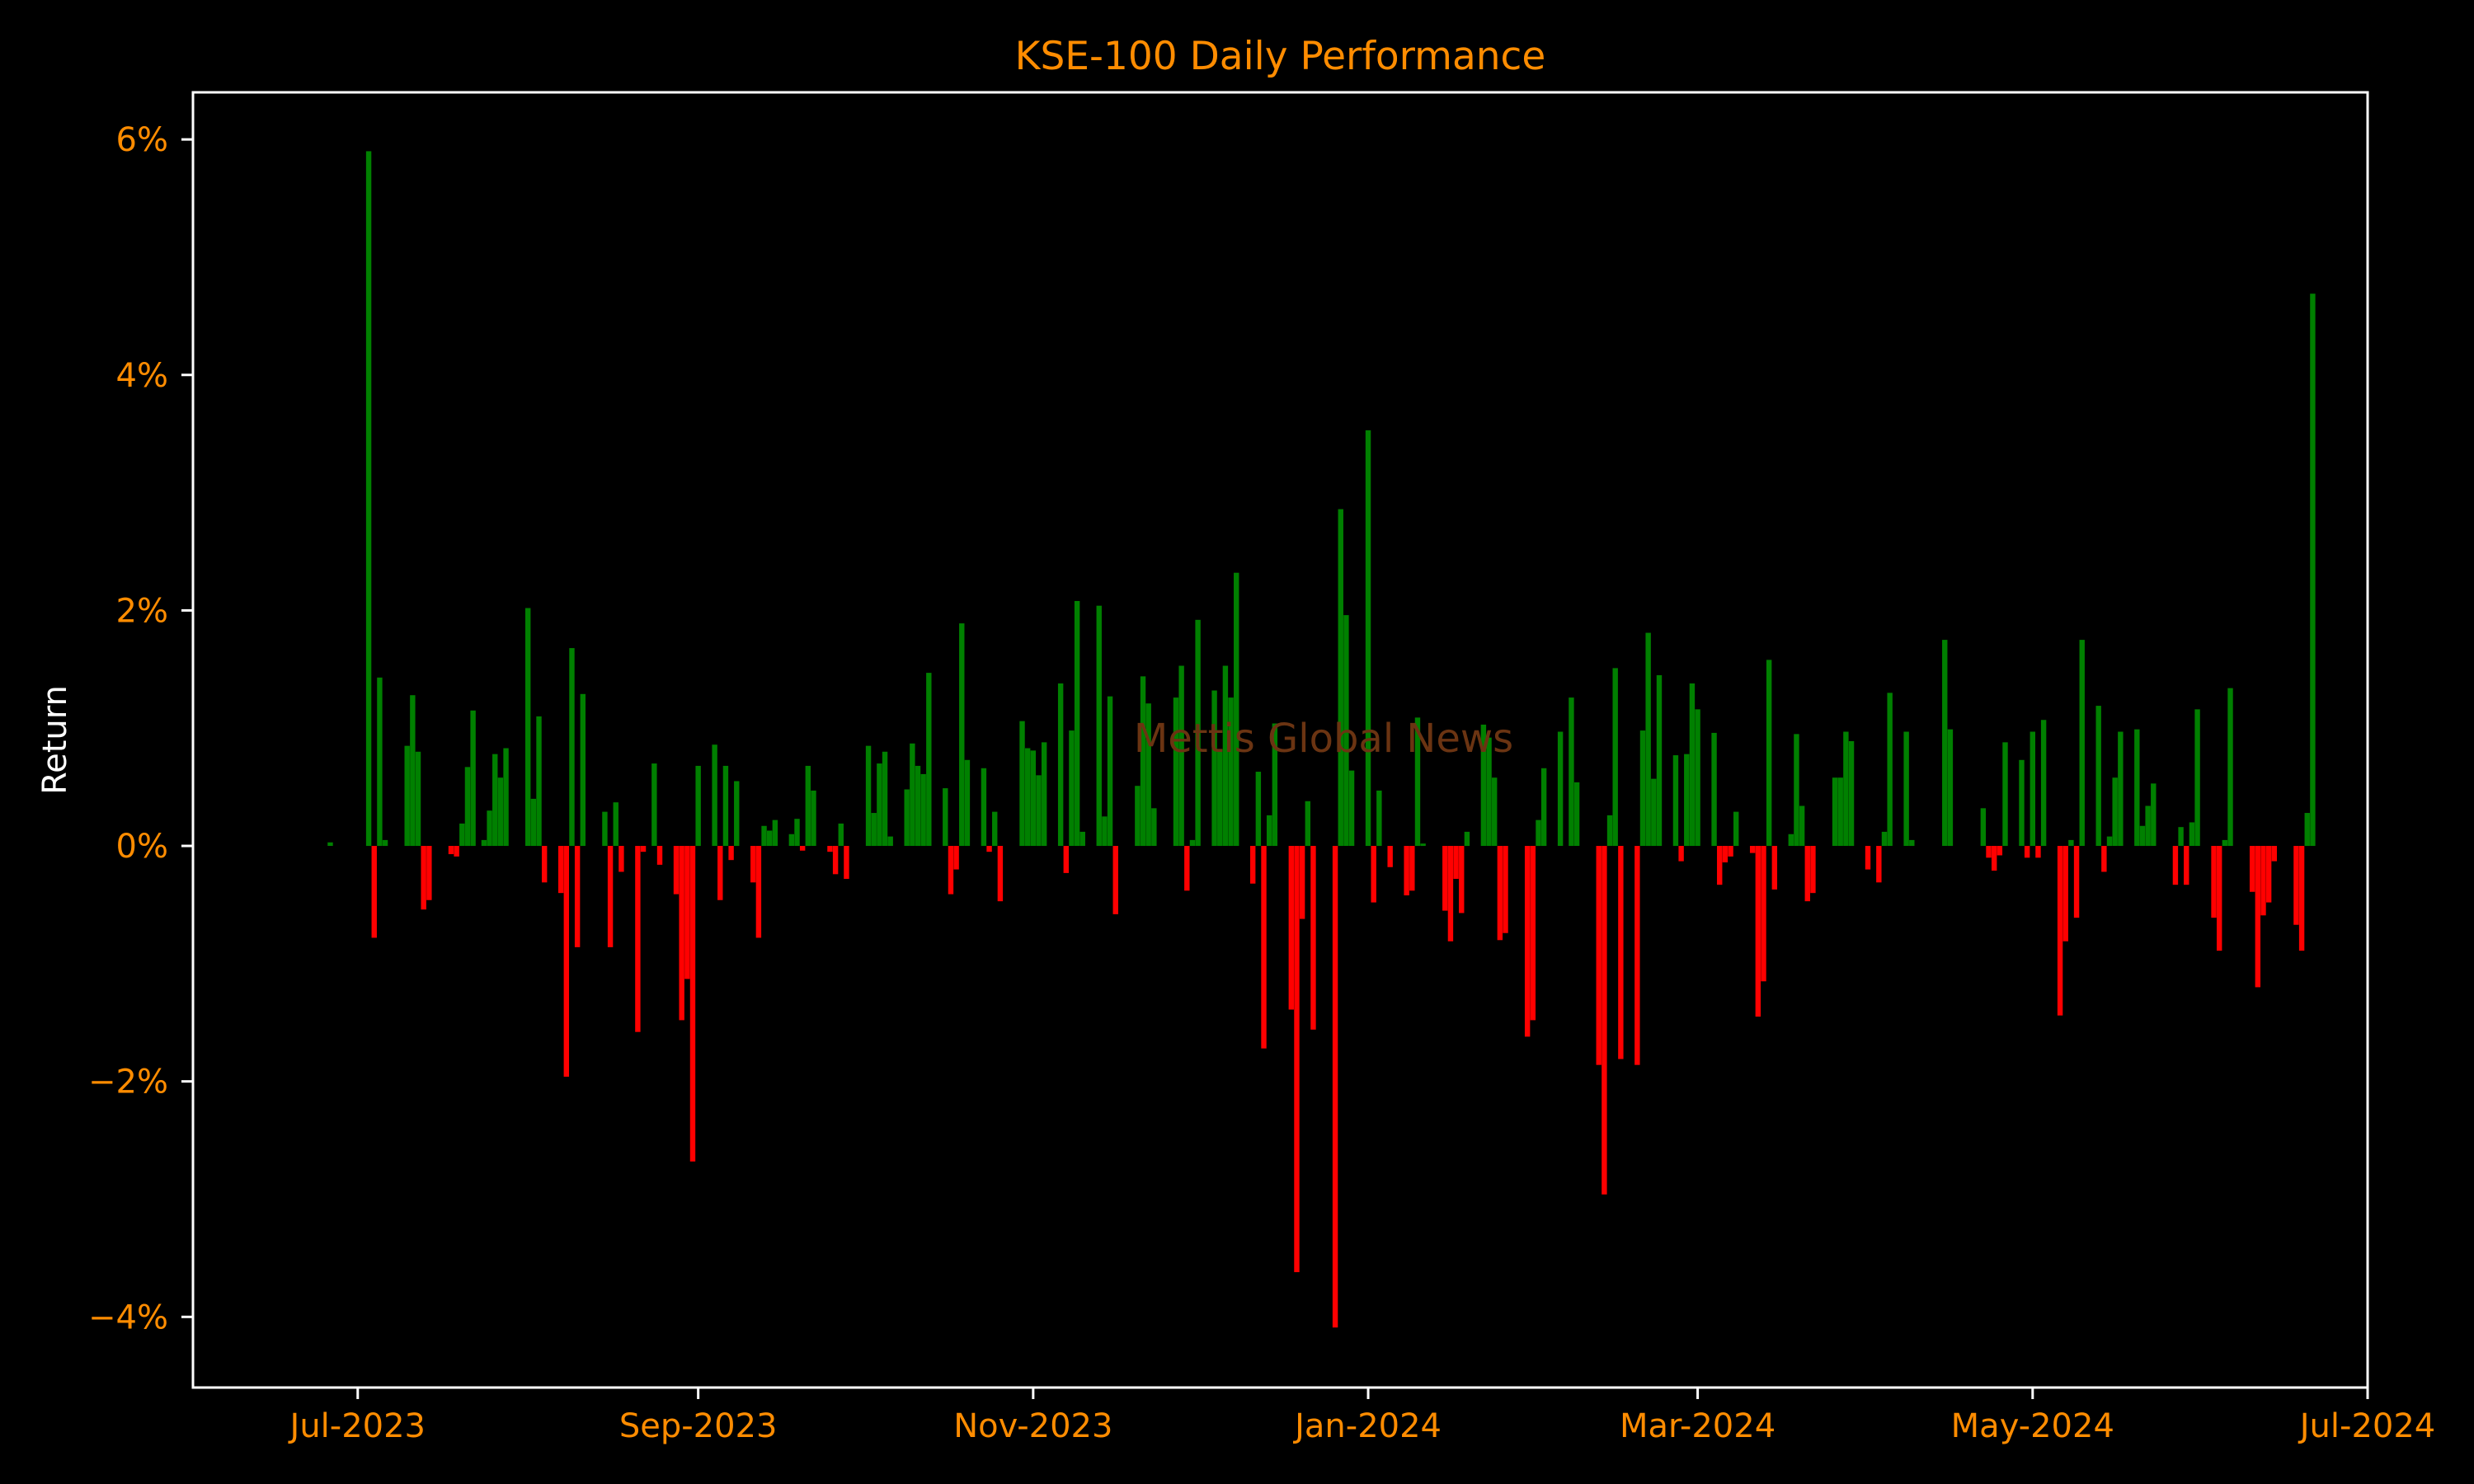  I want to click on watermark-text: Mettis Global News, so click(1323, 739).